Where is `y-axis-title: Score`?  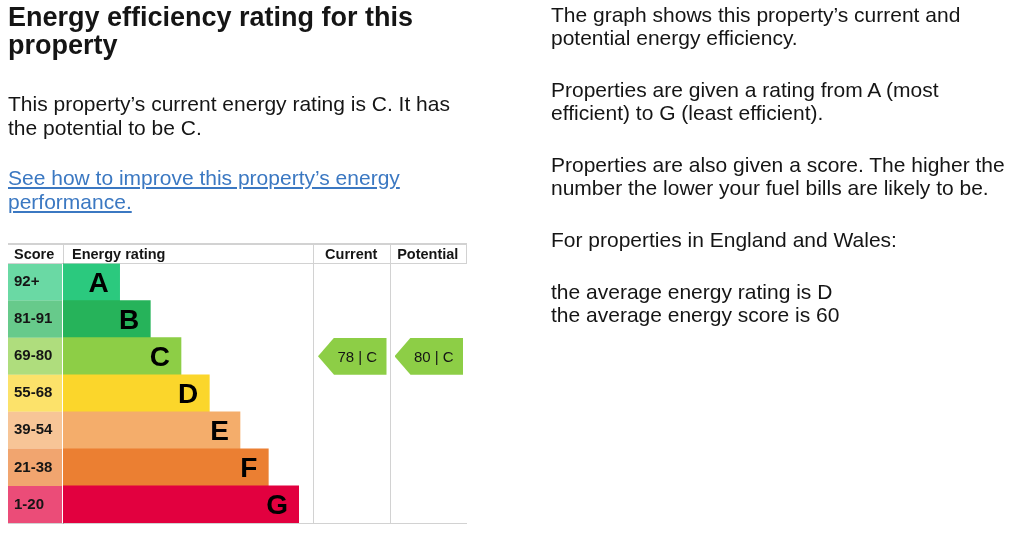 y-axis-title: Score is located at coordinates (34, 254).